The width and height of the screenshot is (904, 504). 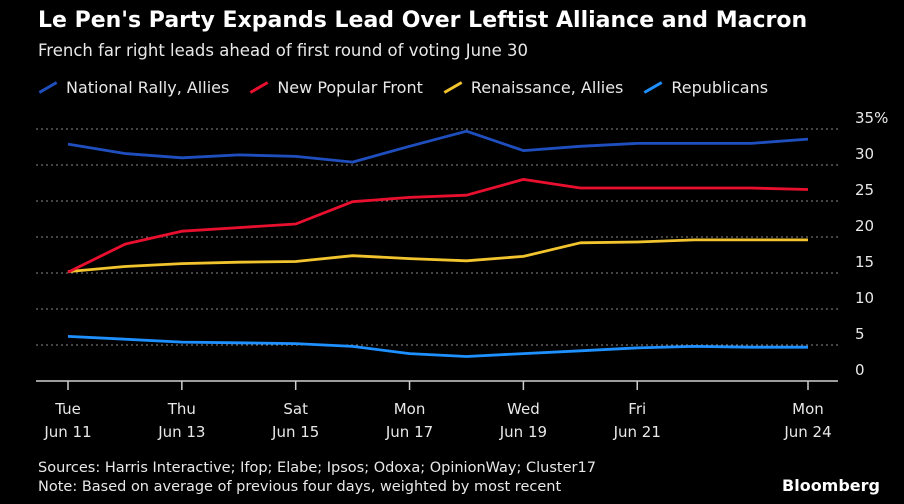 I want to click on x-tick-label-date: Jun 19, so click(x=523, y=432).